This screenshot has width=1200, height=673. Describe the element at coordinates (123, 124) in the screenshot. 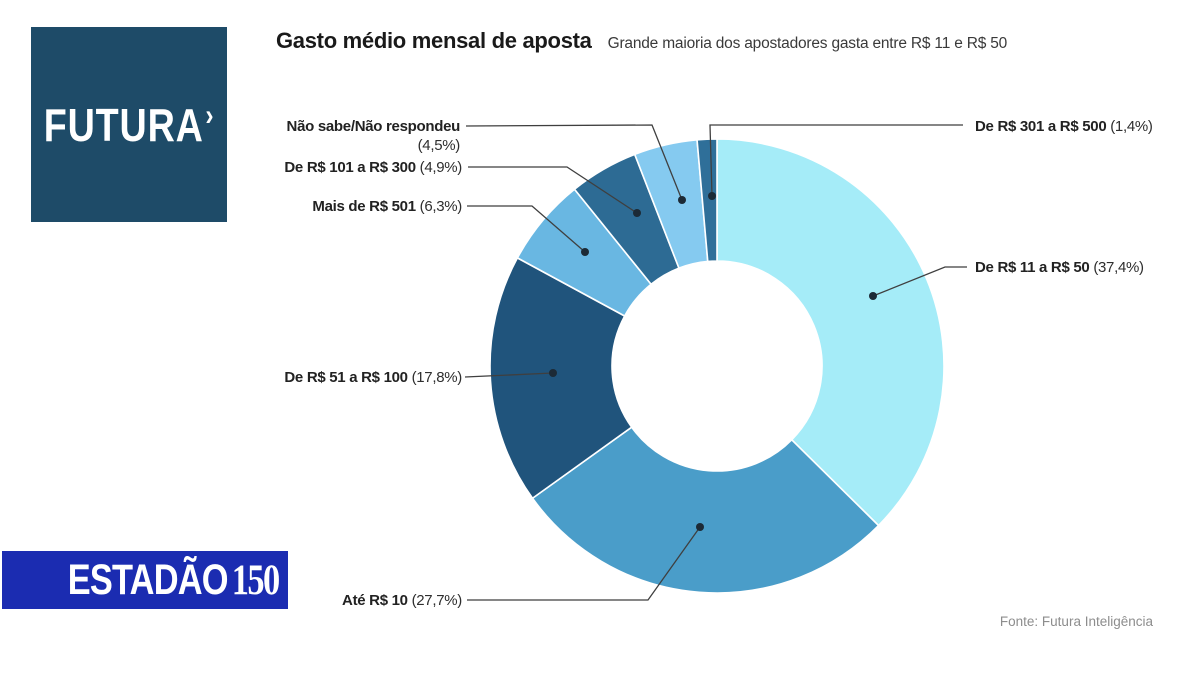

I see `futura-logo-text: FUTURA` at that location.